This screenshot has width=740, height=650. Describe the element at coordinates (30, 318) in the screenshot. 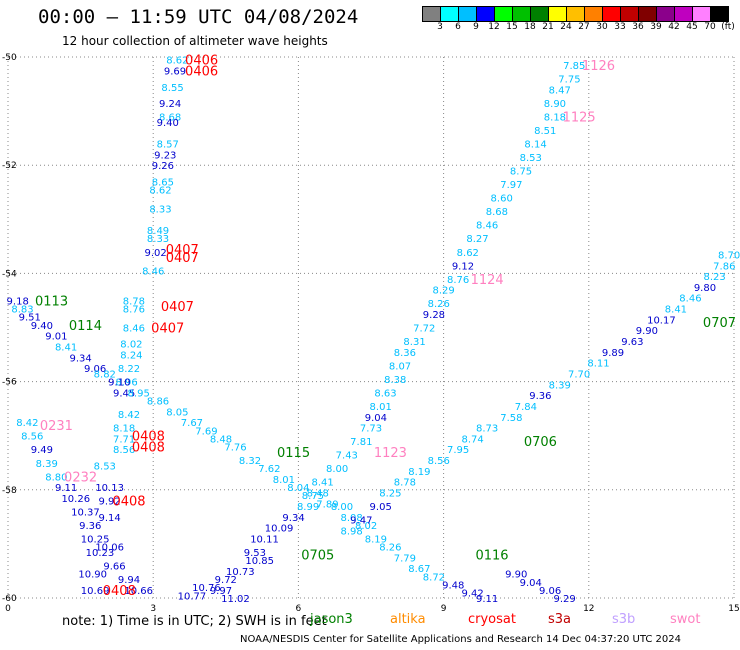

I see `wave-height-label: 9.51` at that location.